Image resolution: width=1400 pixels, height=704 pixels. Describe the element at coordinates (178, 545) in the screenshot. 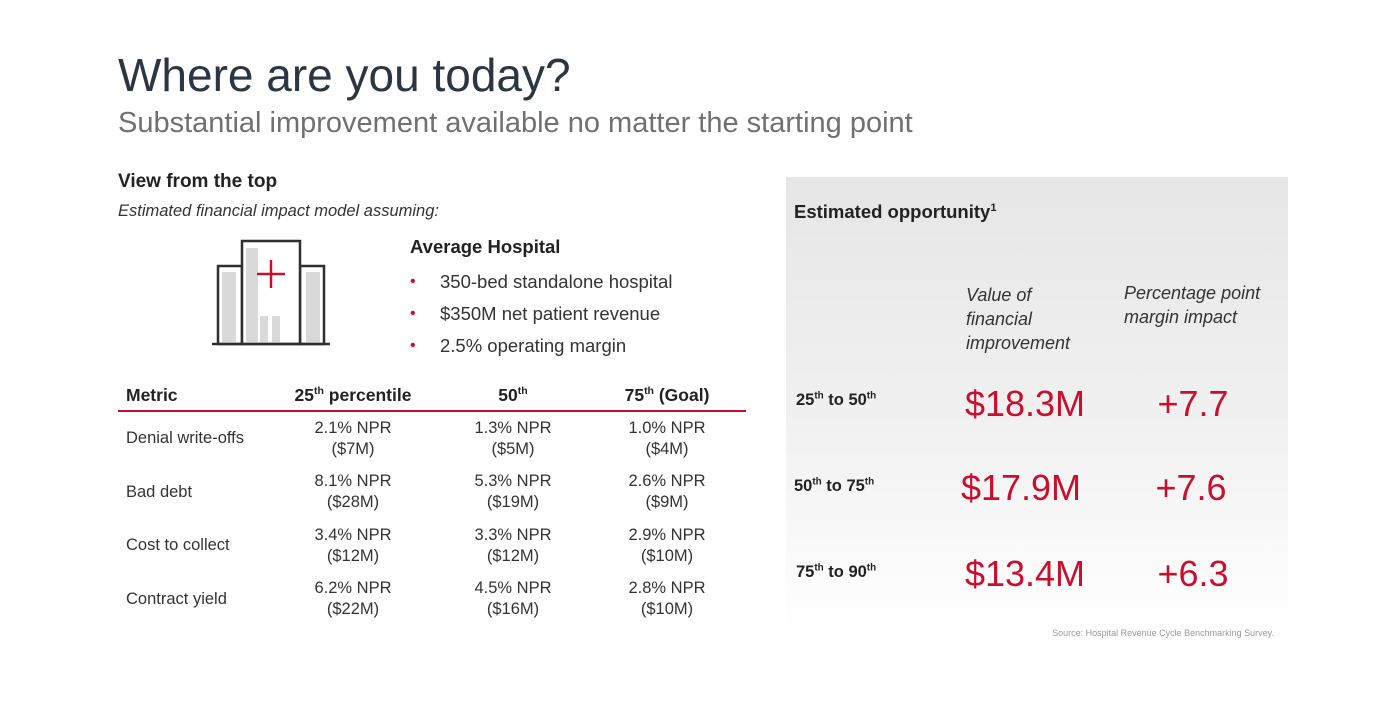

I see `metric-name: Cost to collect` at that location.